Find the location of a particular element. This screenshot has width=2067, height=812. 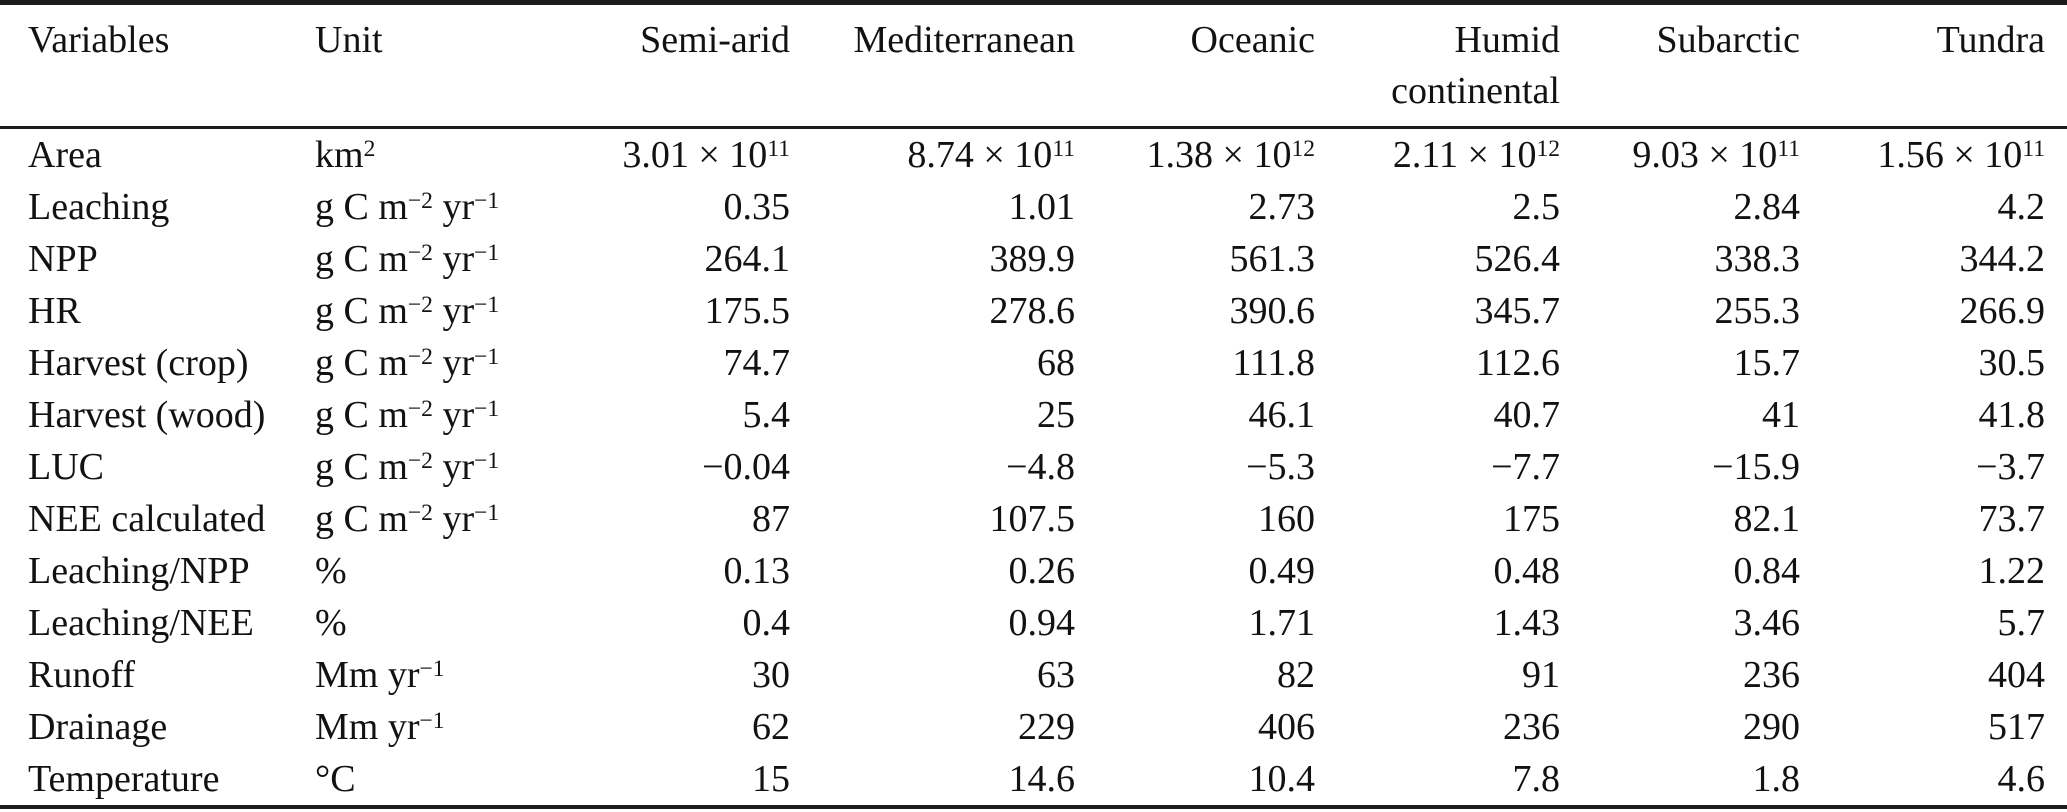

cell-value: 41 is located at coordinates (1781, 415).